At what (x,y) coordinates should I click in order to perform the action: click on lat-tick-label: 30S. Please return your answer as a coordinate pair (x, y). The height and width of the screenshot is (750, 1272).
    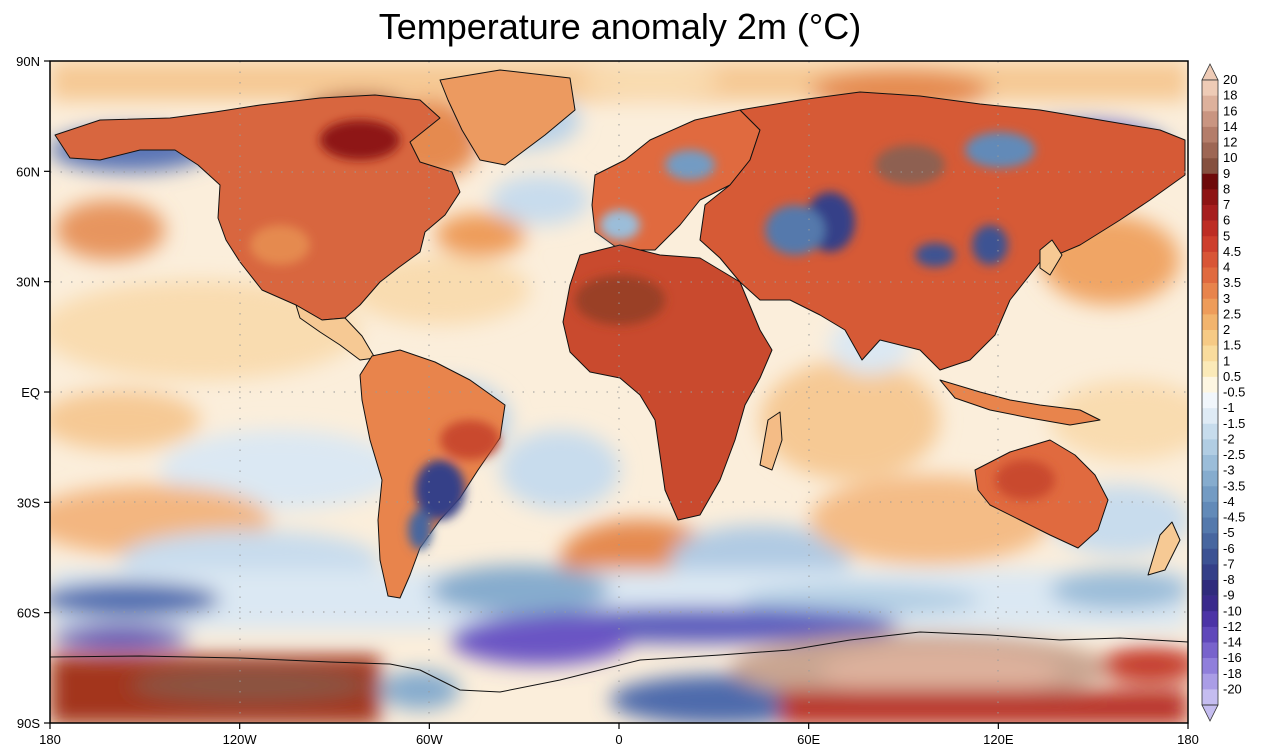
    Looking at the image, I should click on (28, 502).